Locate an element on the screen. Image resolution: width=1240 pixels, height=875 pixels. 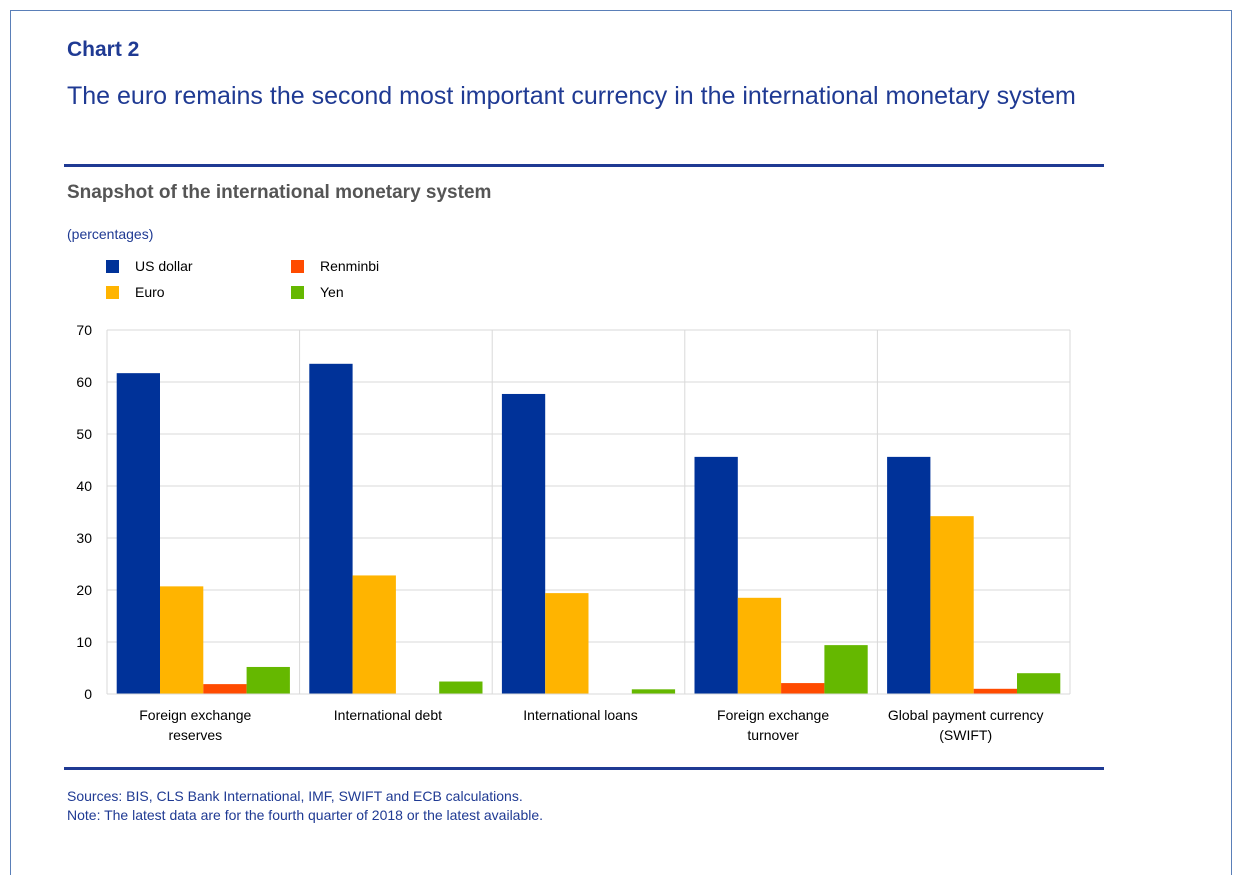
category-label-0-0: Foreign exchange is located at coordinates (195, 715).